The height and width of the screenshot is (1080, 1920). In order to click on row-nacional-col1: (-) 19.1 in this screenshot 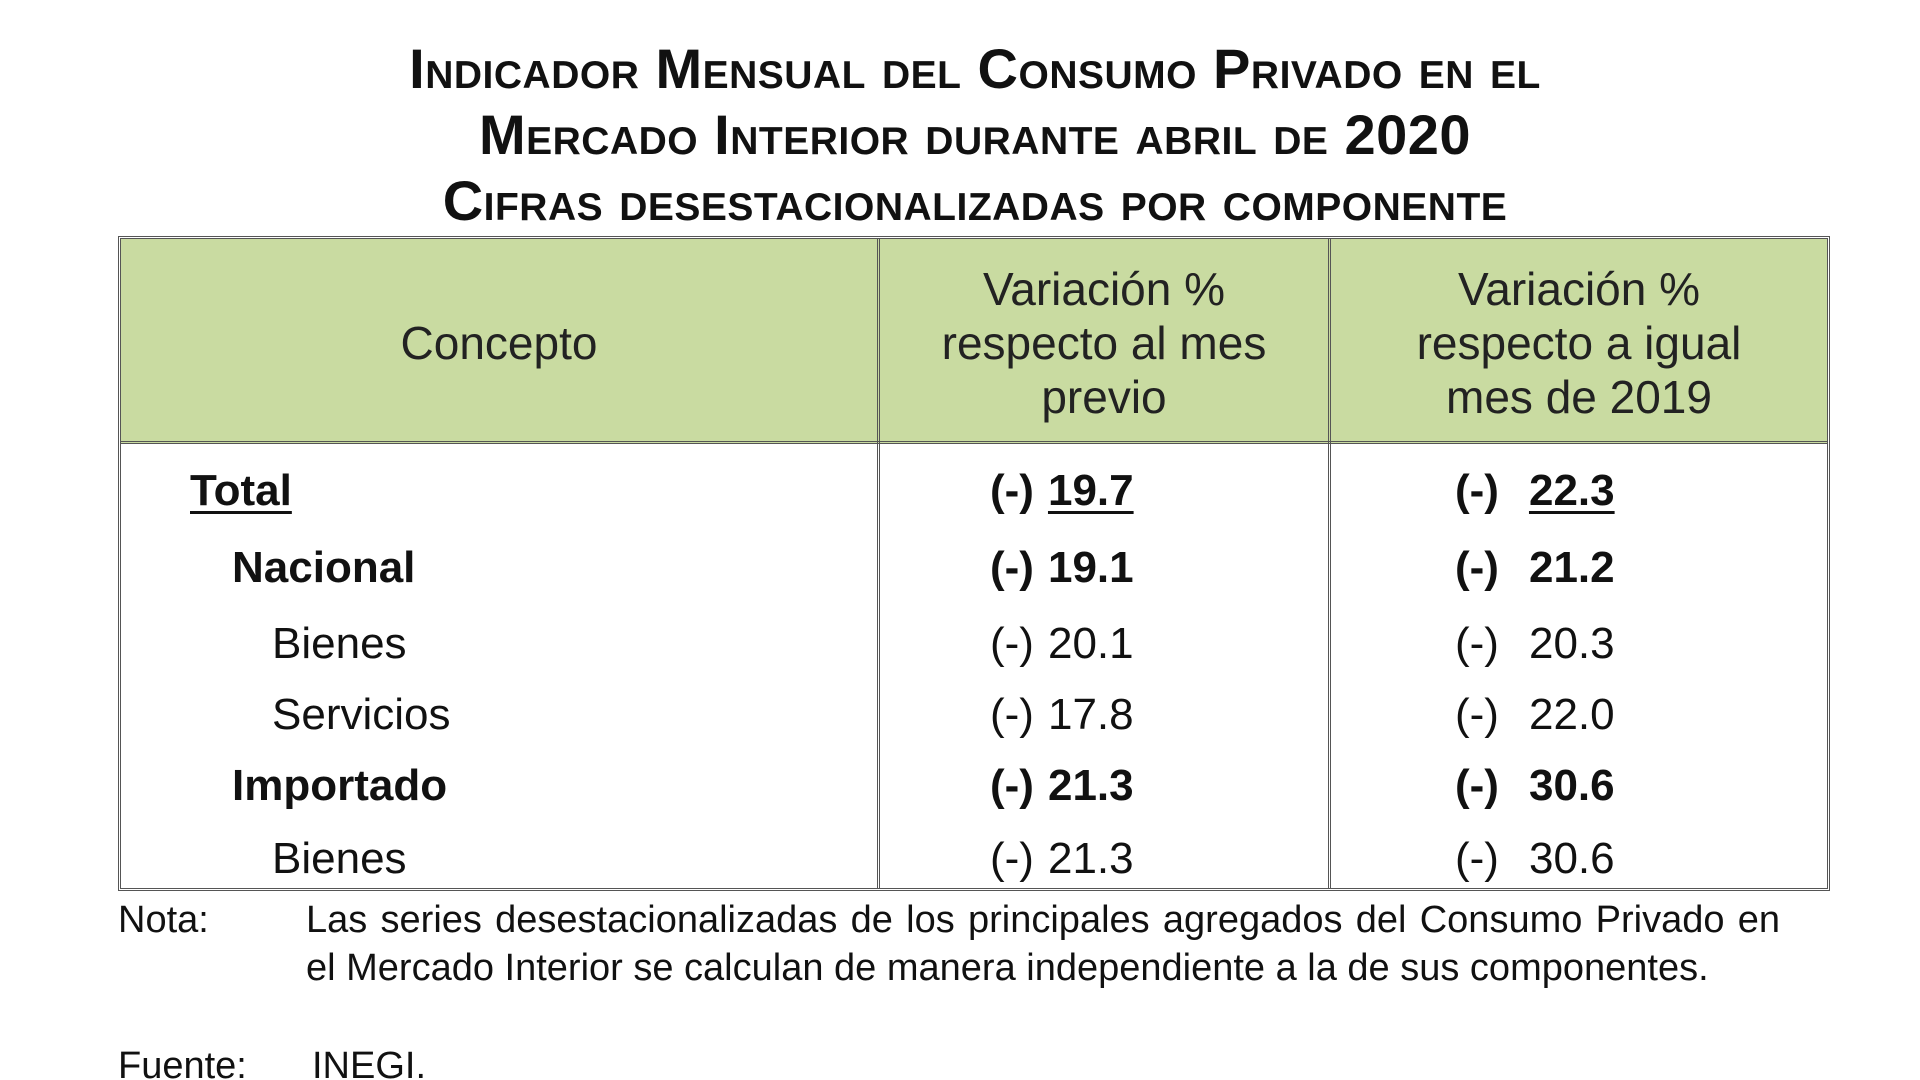, I will do `click(1062, 568)`.